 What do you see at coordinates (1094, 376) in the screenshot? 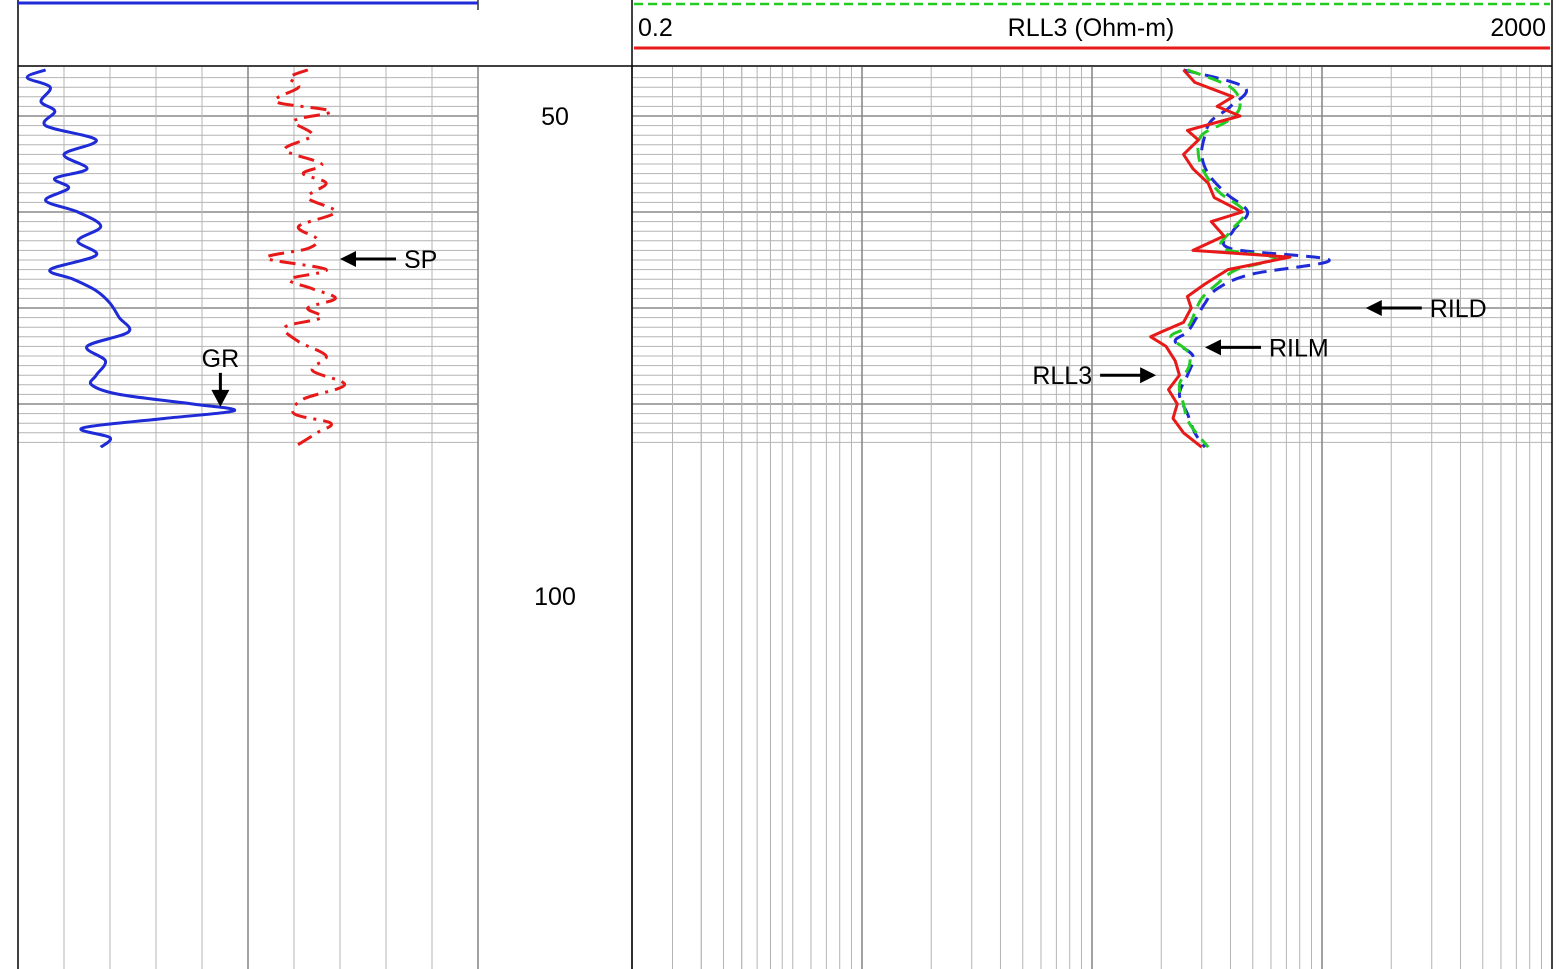
I see `rll3-annotation: RLL3` at bounding box center [1094, 376].